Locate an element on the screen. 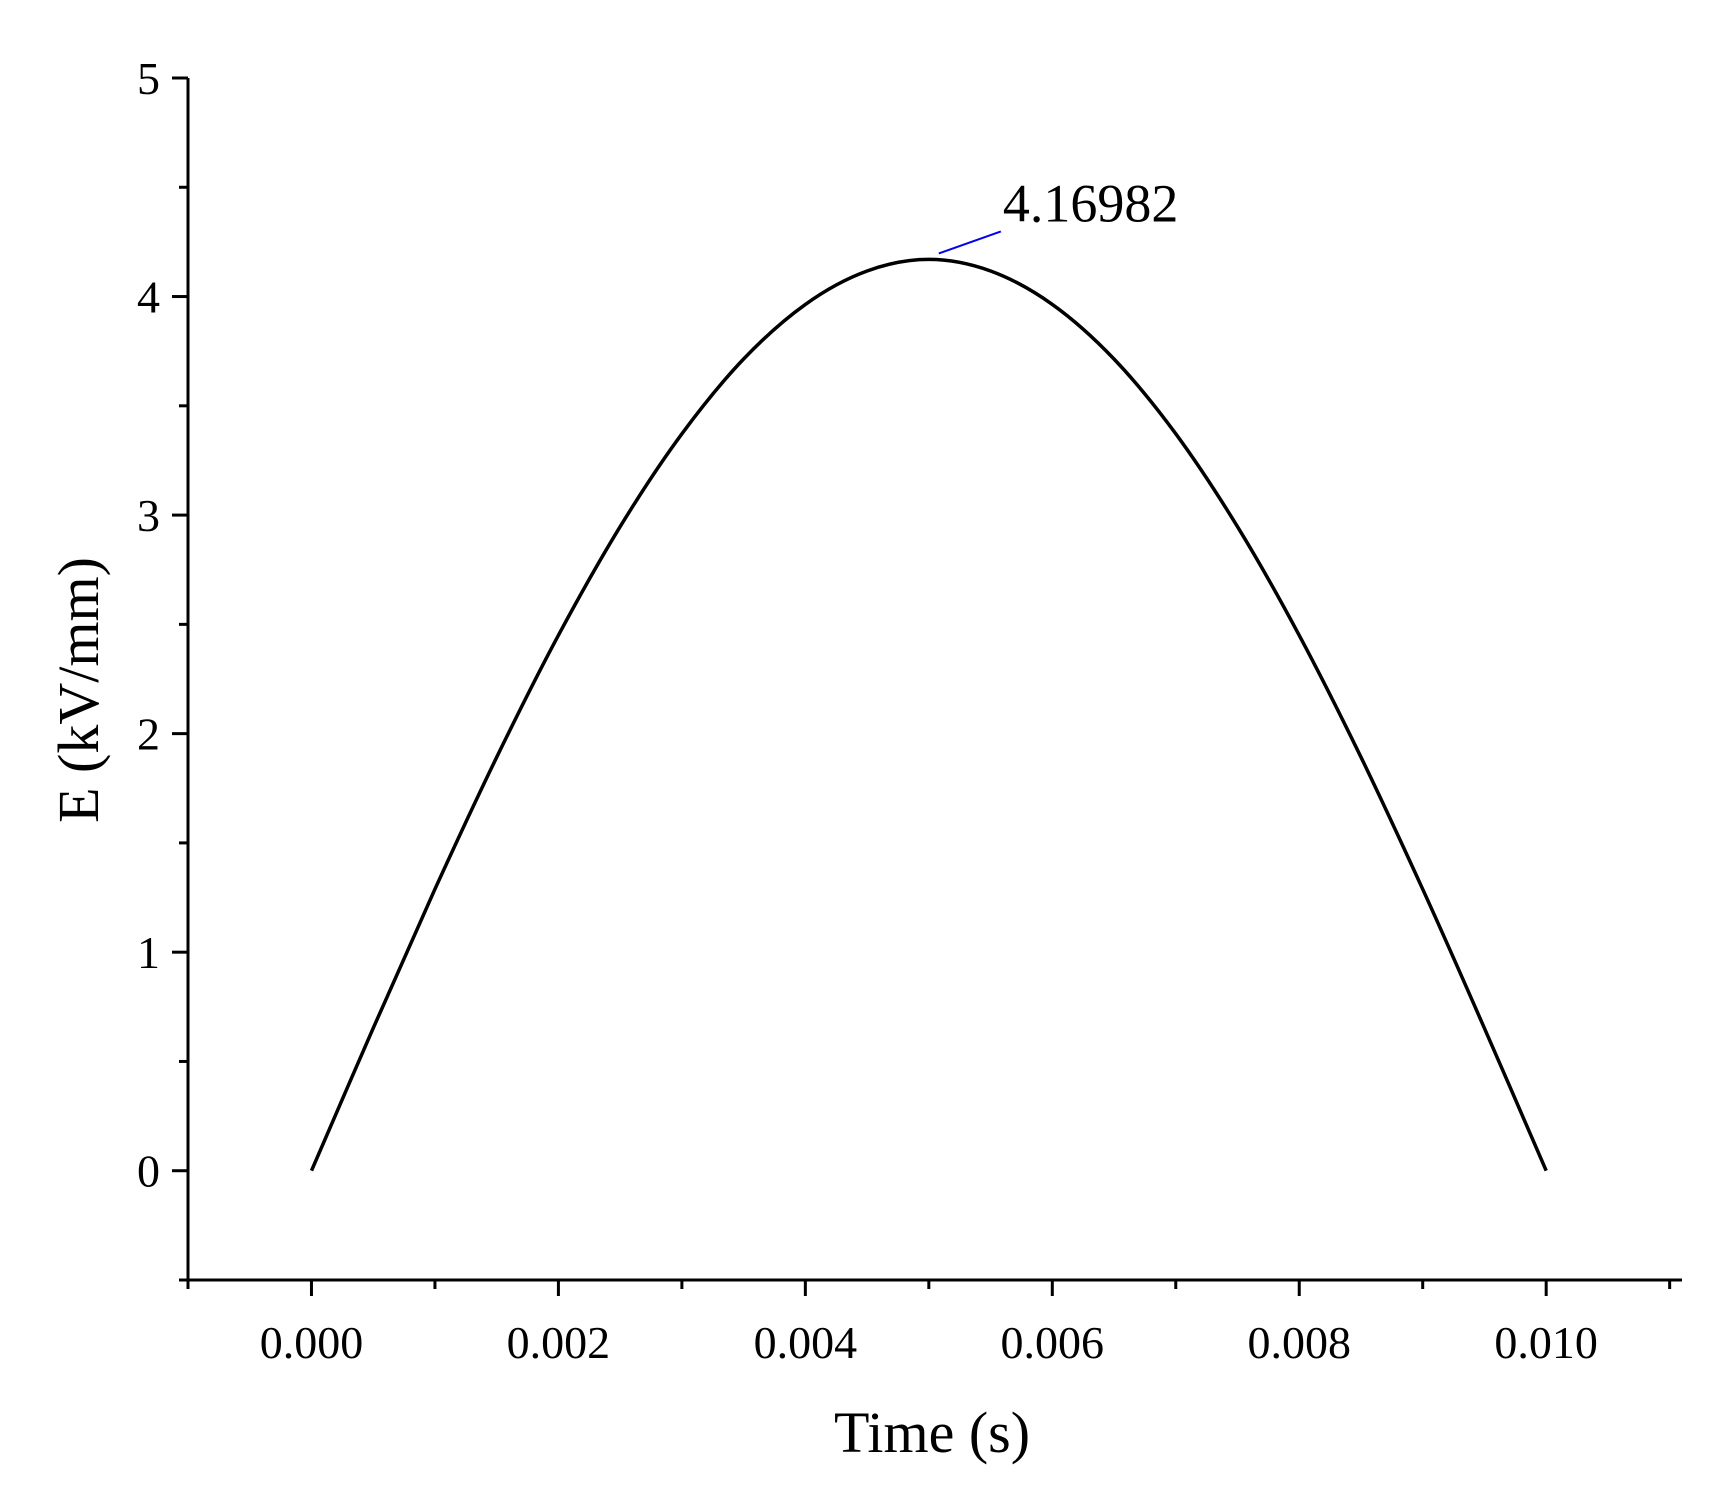 This screenshot has width=1715, height=1493. annotations: 4.16982 is located at coordinates (1058, 214).